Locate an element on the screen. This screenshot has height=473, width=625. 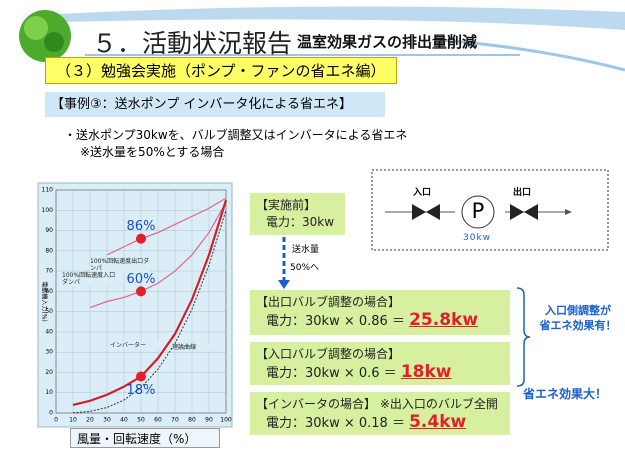
x-axis-label: 風量・回転速度（%） is located at coordinates (145, 438).